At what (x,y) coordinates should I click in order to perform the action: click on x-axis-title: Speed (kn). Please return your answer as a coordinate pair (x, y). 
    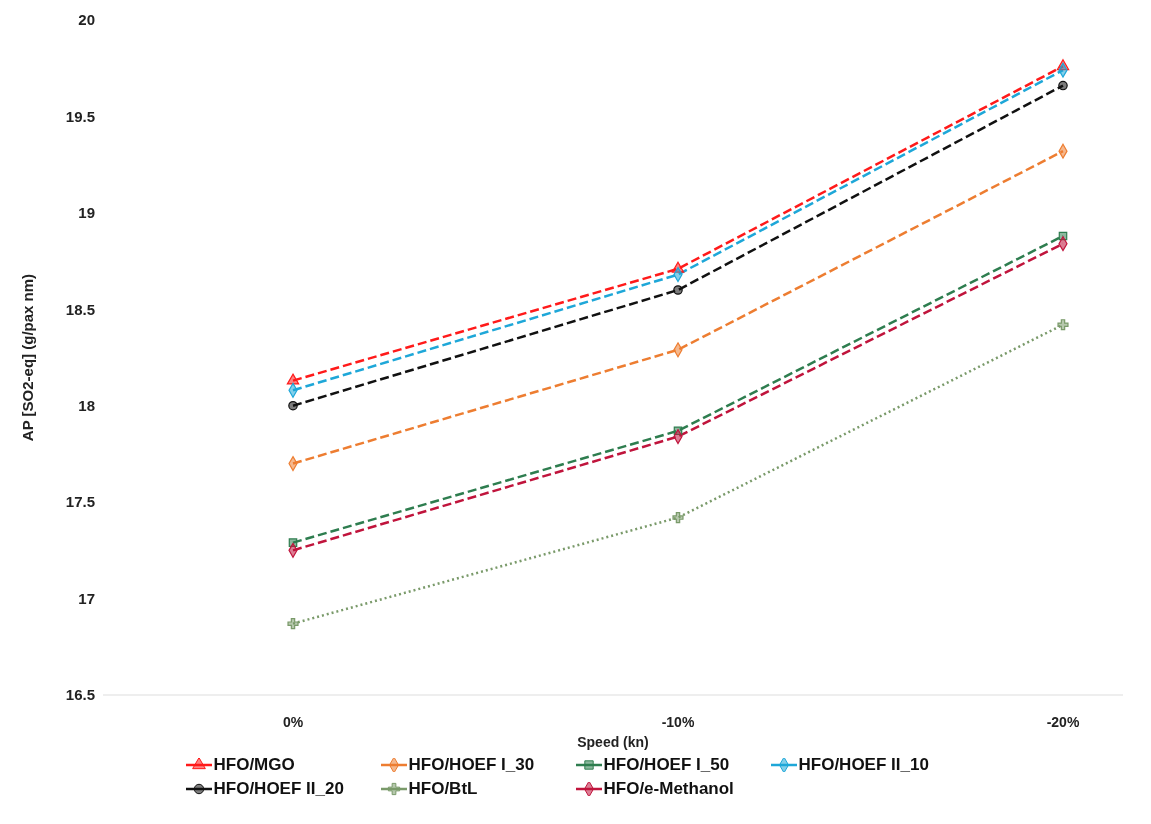
    Looking at the image, I should click on (613, 742).